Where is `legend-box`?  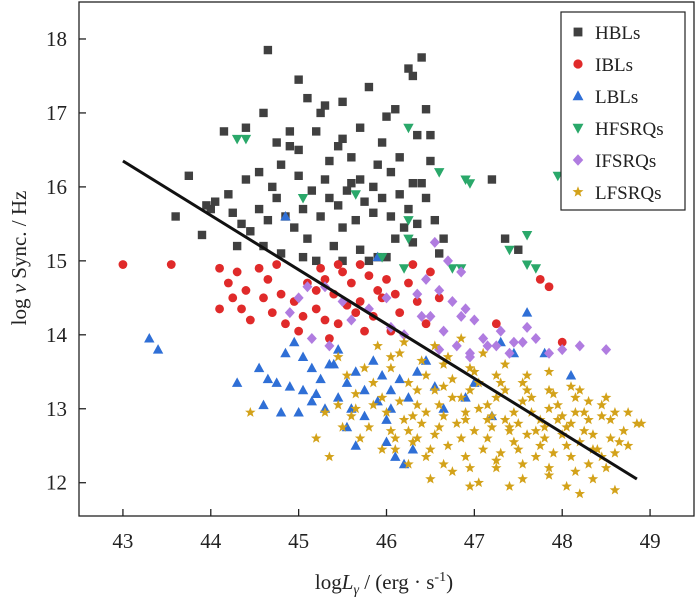 legend-box is located at coordinates (623, 111).